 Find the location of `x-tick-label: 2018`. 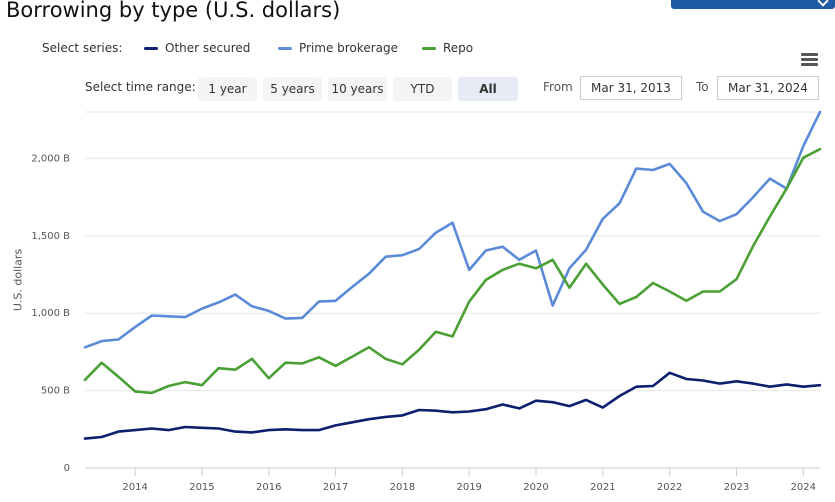

x-tick-label: 2018 is located at coordinates (402, 487).